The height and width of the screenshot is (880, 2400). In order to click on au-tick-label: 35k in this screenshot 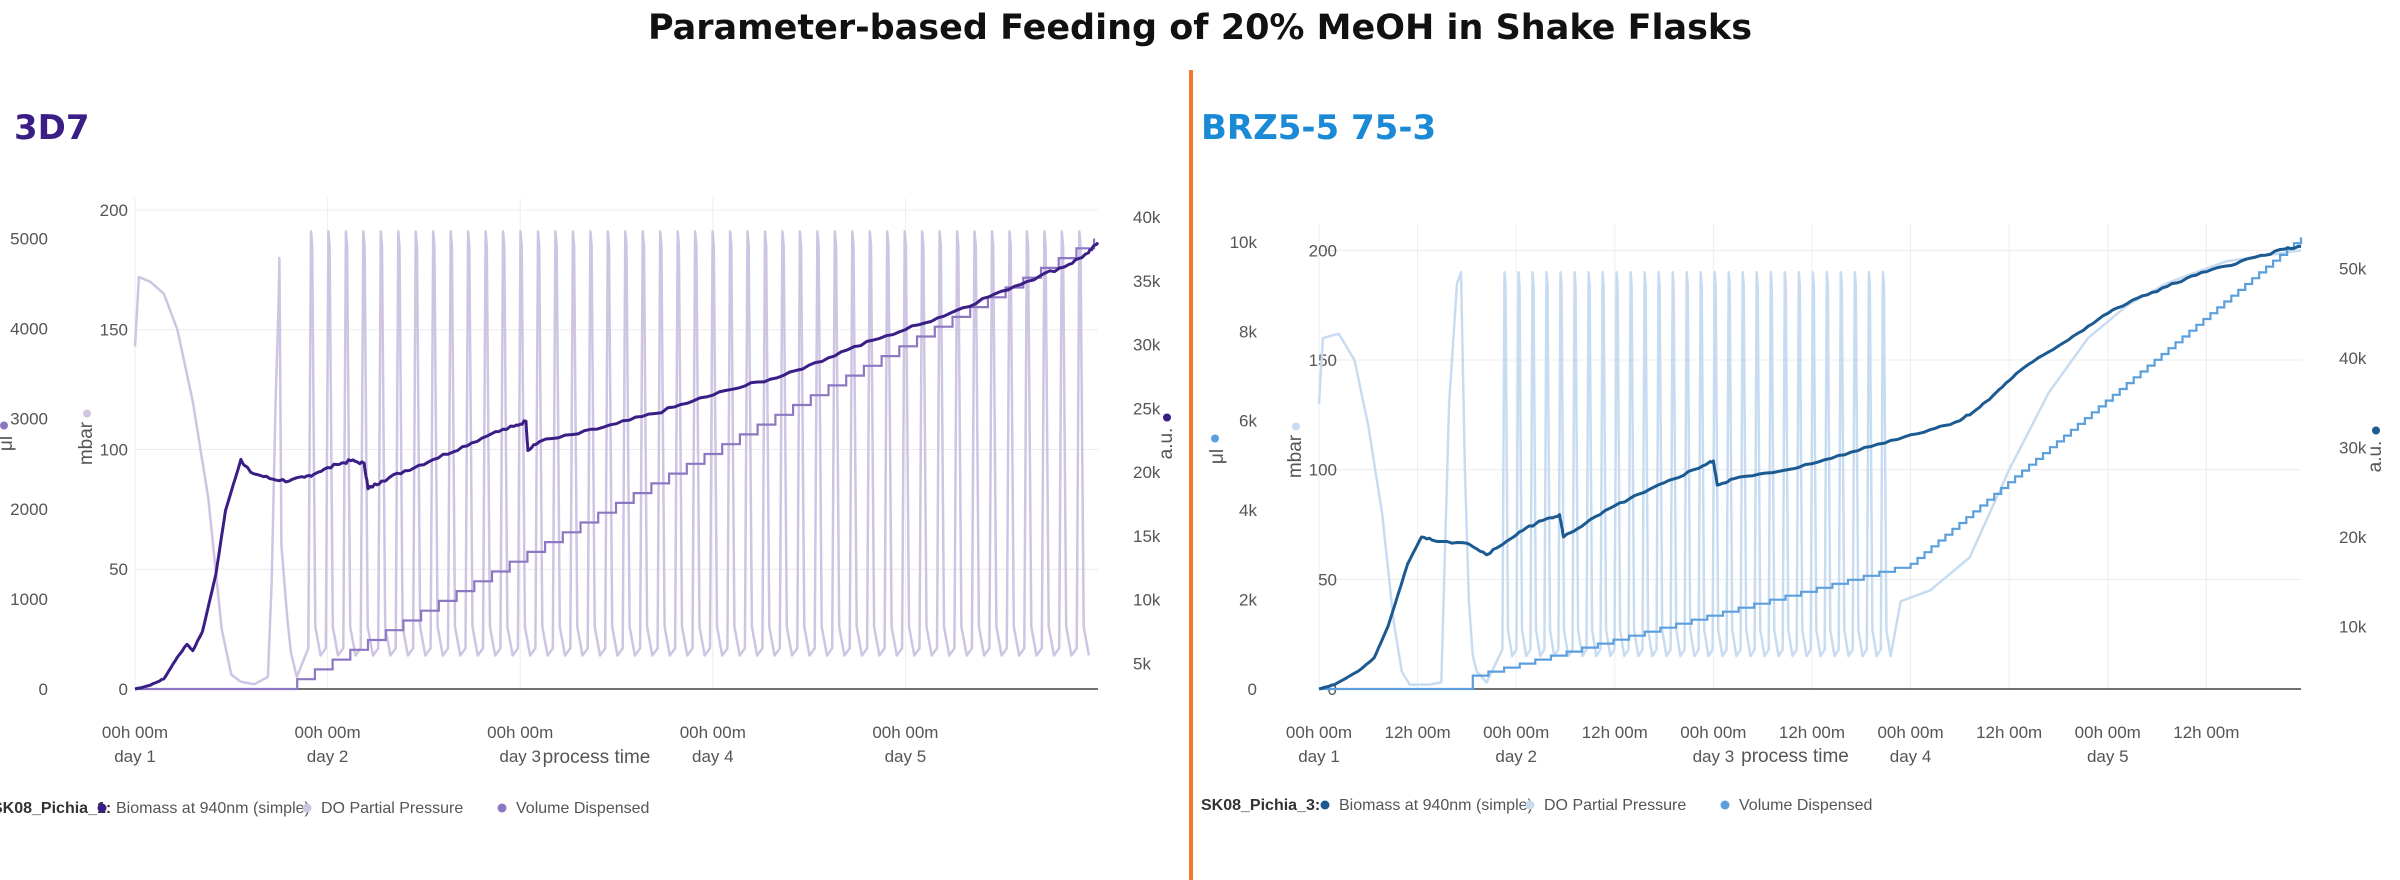, I will do `click(1147, 281)`.